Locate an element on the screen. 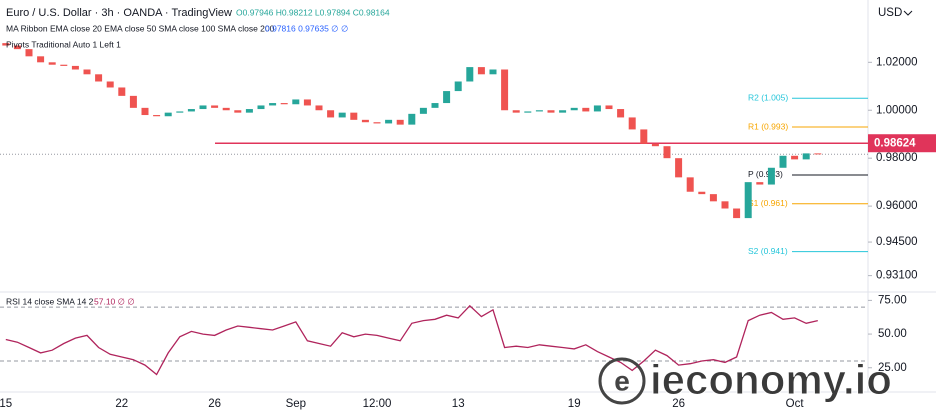 The height and width of the screenshot is (416, 936). watermark: ieconomy.io is located at coordinates (771, 379).